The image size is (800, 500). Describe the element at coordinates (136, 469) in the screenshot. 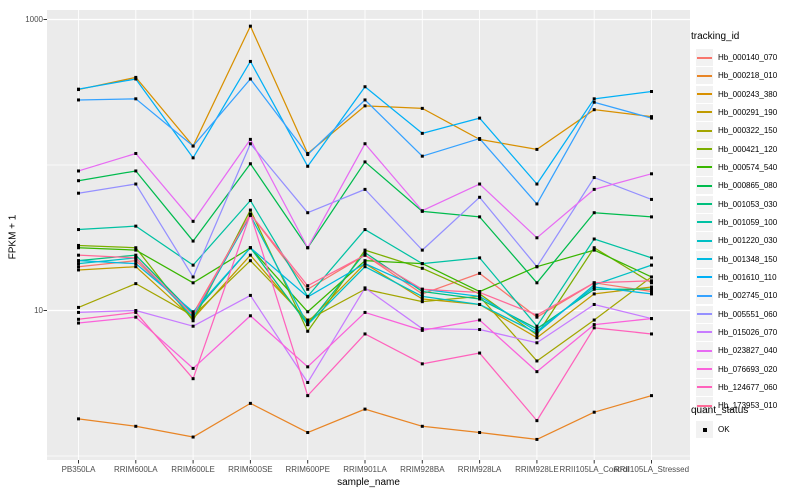

I see `x-tick-label: RRIM600LA` at that location.